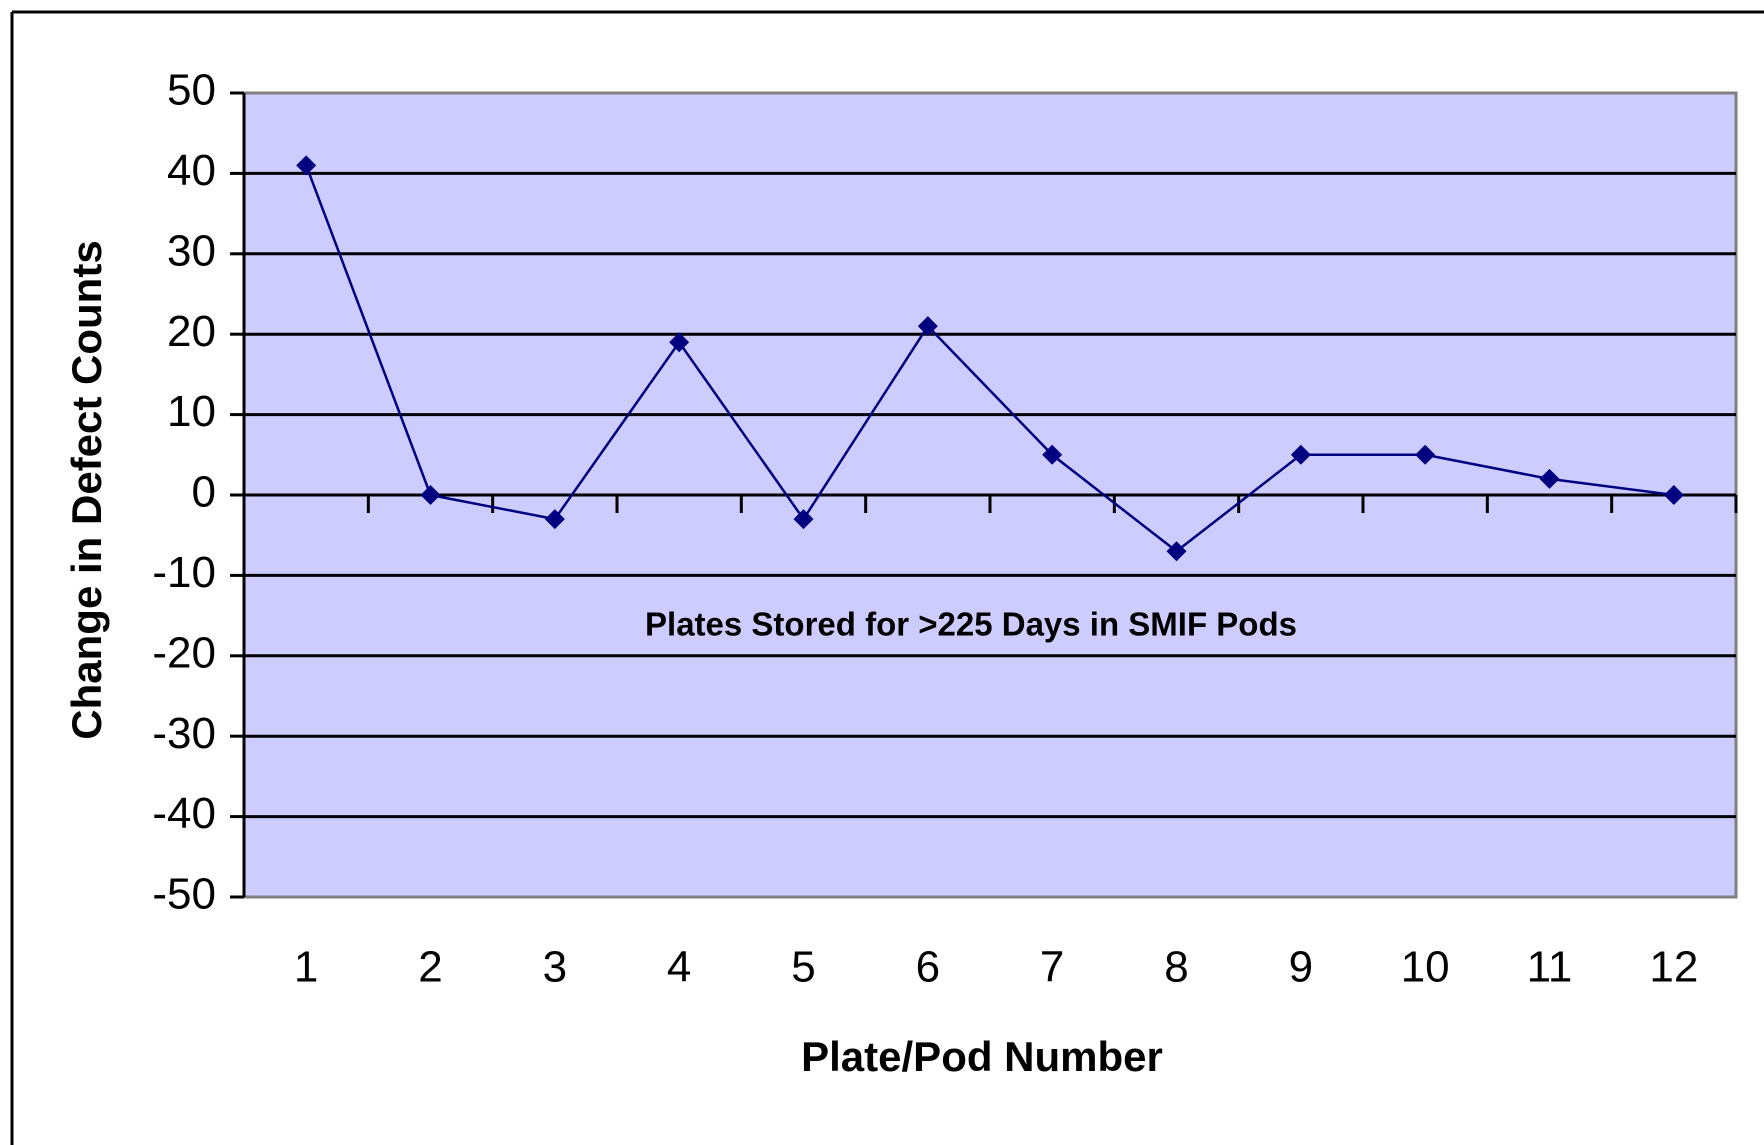 This screenshot has height=1145, width=1764. Describe the element at coordinates (86, 489) in the screenshot. I see `y-axis-title: Change in Defect Counts` at that location.